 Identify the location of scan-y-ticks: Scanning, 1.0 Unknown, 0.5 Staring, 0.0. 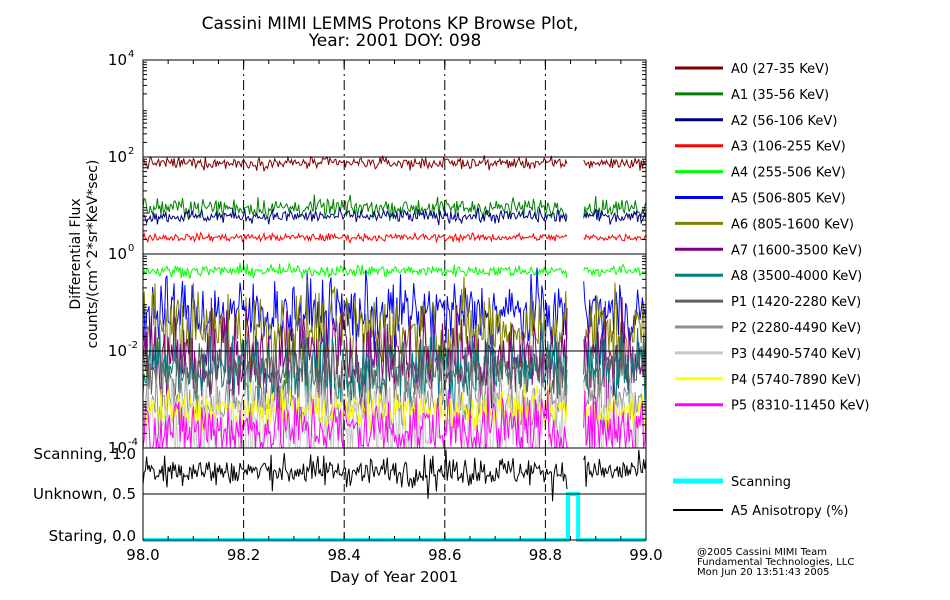
(92, 495).